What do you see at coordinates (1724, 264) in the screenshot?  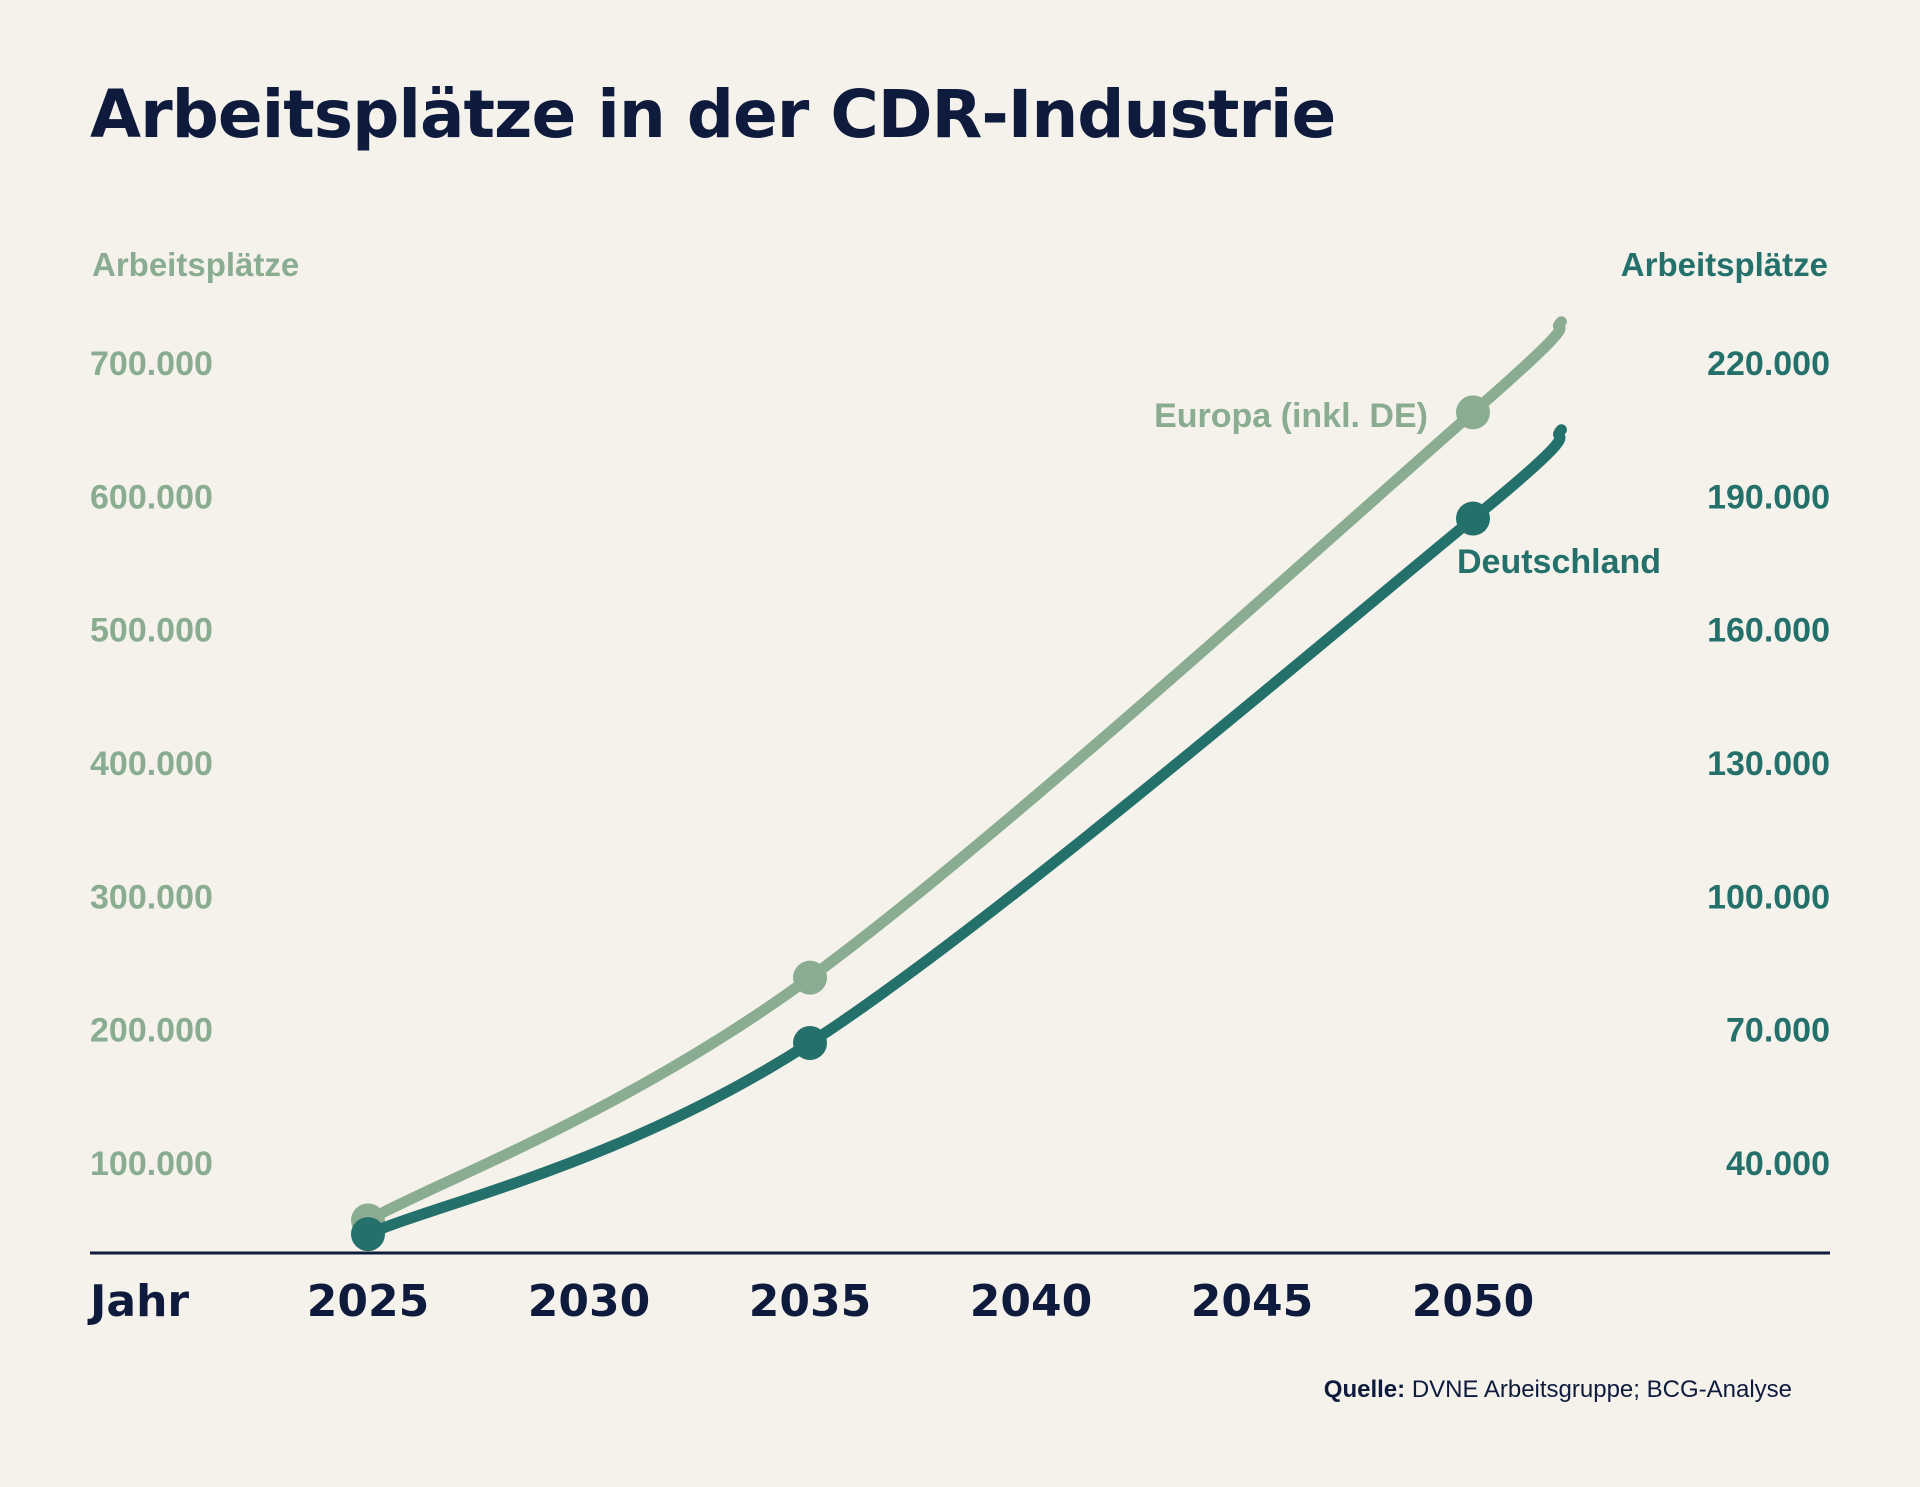 I see `right-axis-title: Arbeitsplätze` at bounding box center [1724, 264].